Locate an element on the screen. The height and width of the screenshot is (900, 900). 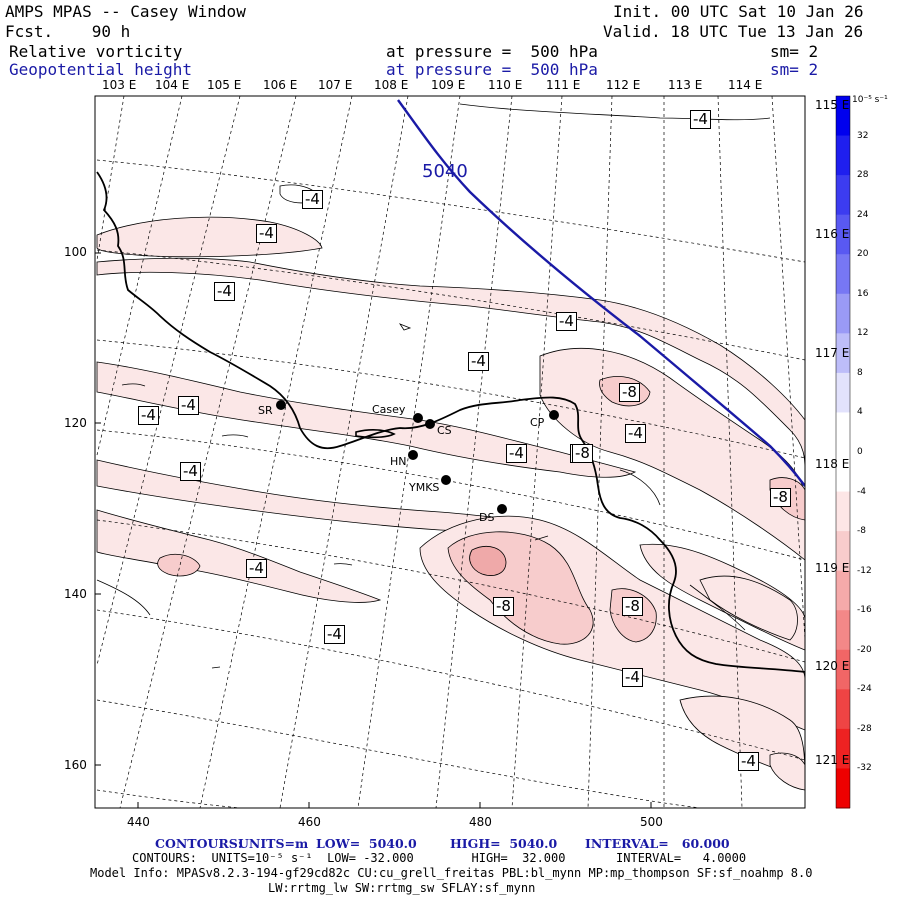
y-axis-label: 140 is located at coordinates (75, 594).